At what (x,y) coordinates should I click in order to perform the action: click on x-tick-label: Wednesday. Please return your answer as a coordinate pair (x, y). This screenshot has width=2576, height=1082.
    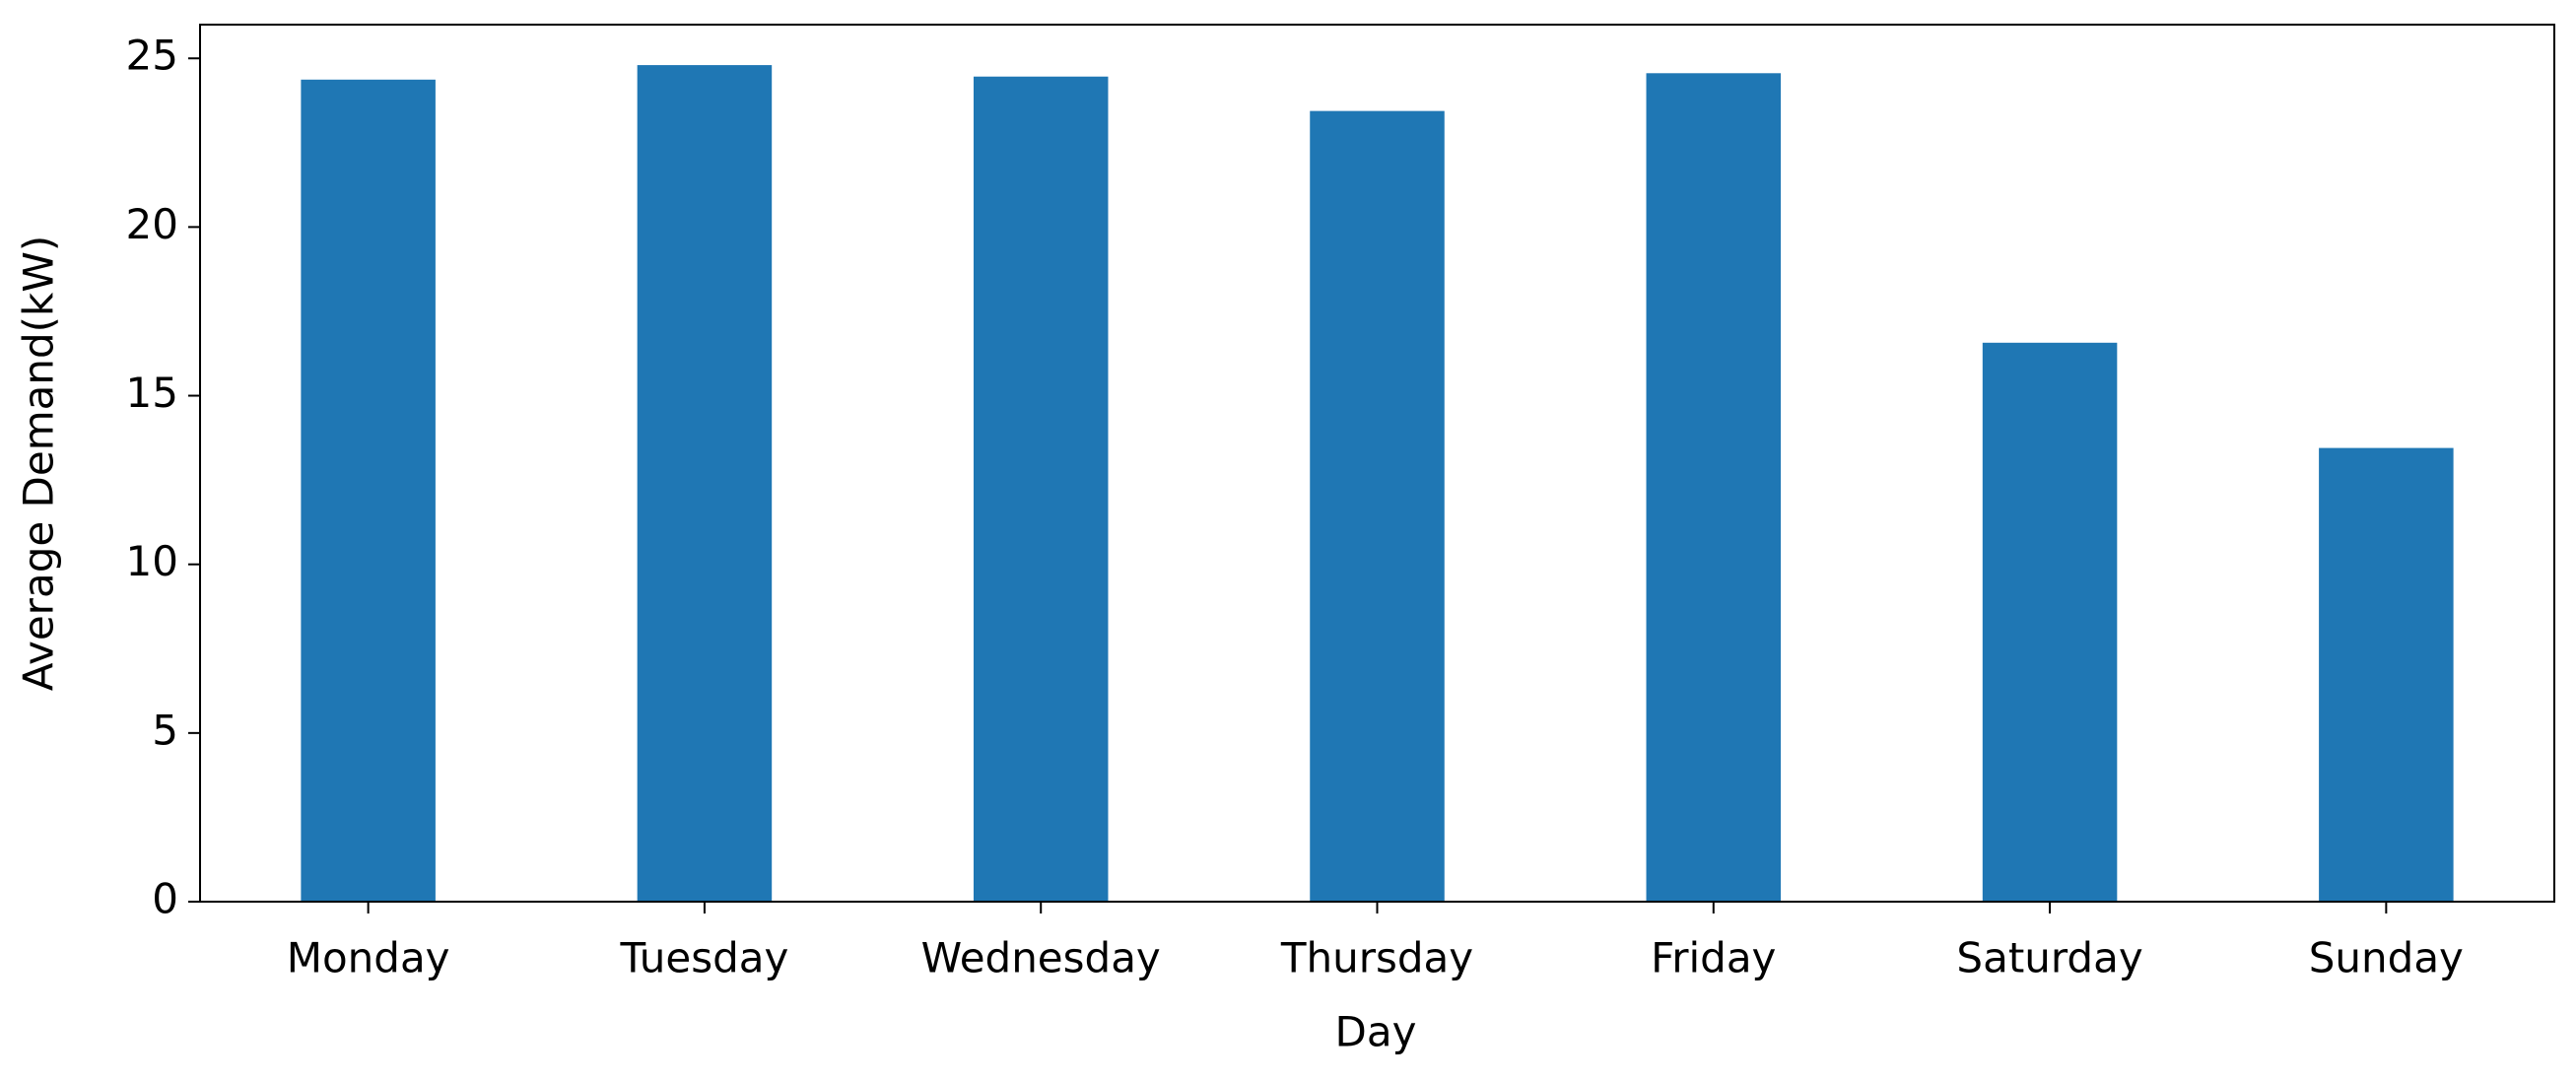
    Looking at the image, I should click on (1041, 958).